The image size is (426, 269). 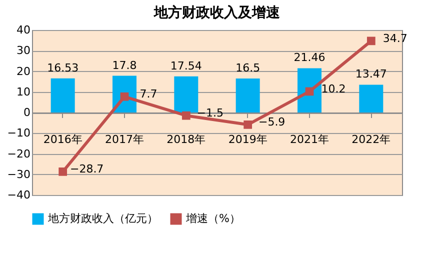 What do you see at coordinates (248, 139) in the screenshot?
I see `x-tick-label: 2019年` at bounding box center [248, 139].